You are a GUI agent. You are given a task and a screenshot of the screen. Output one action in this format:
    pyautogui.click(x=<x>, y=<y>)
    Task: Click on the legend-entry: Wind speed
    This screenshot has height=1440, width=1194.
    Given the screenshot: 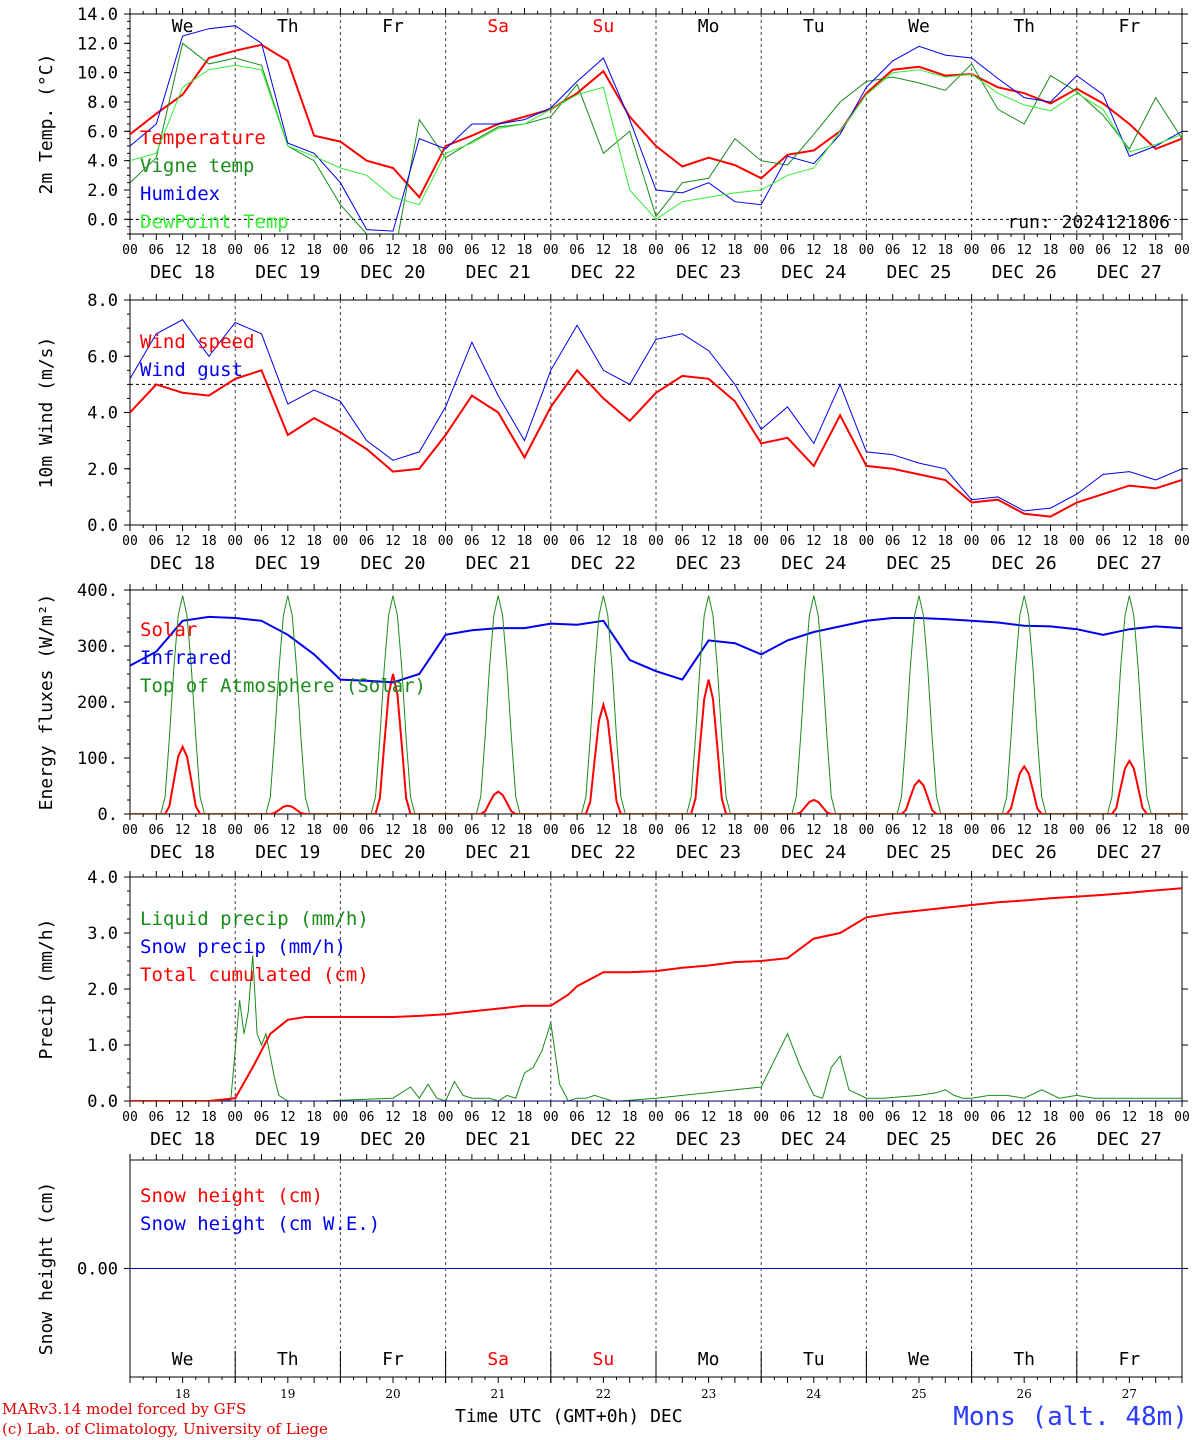 What is the action you would take?
    pyautogui.click(x=197, y=342)
    